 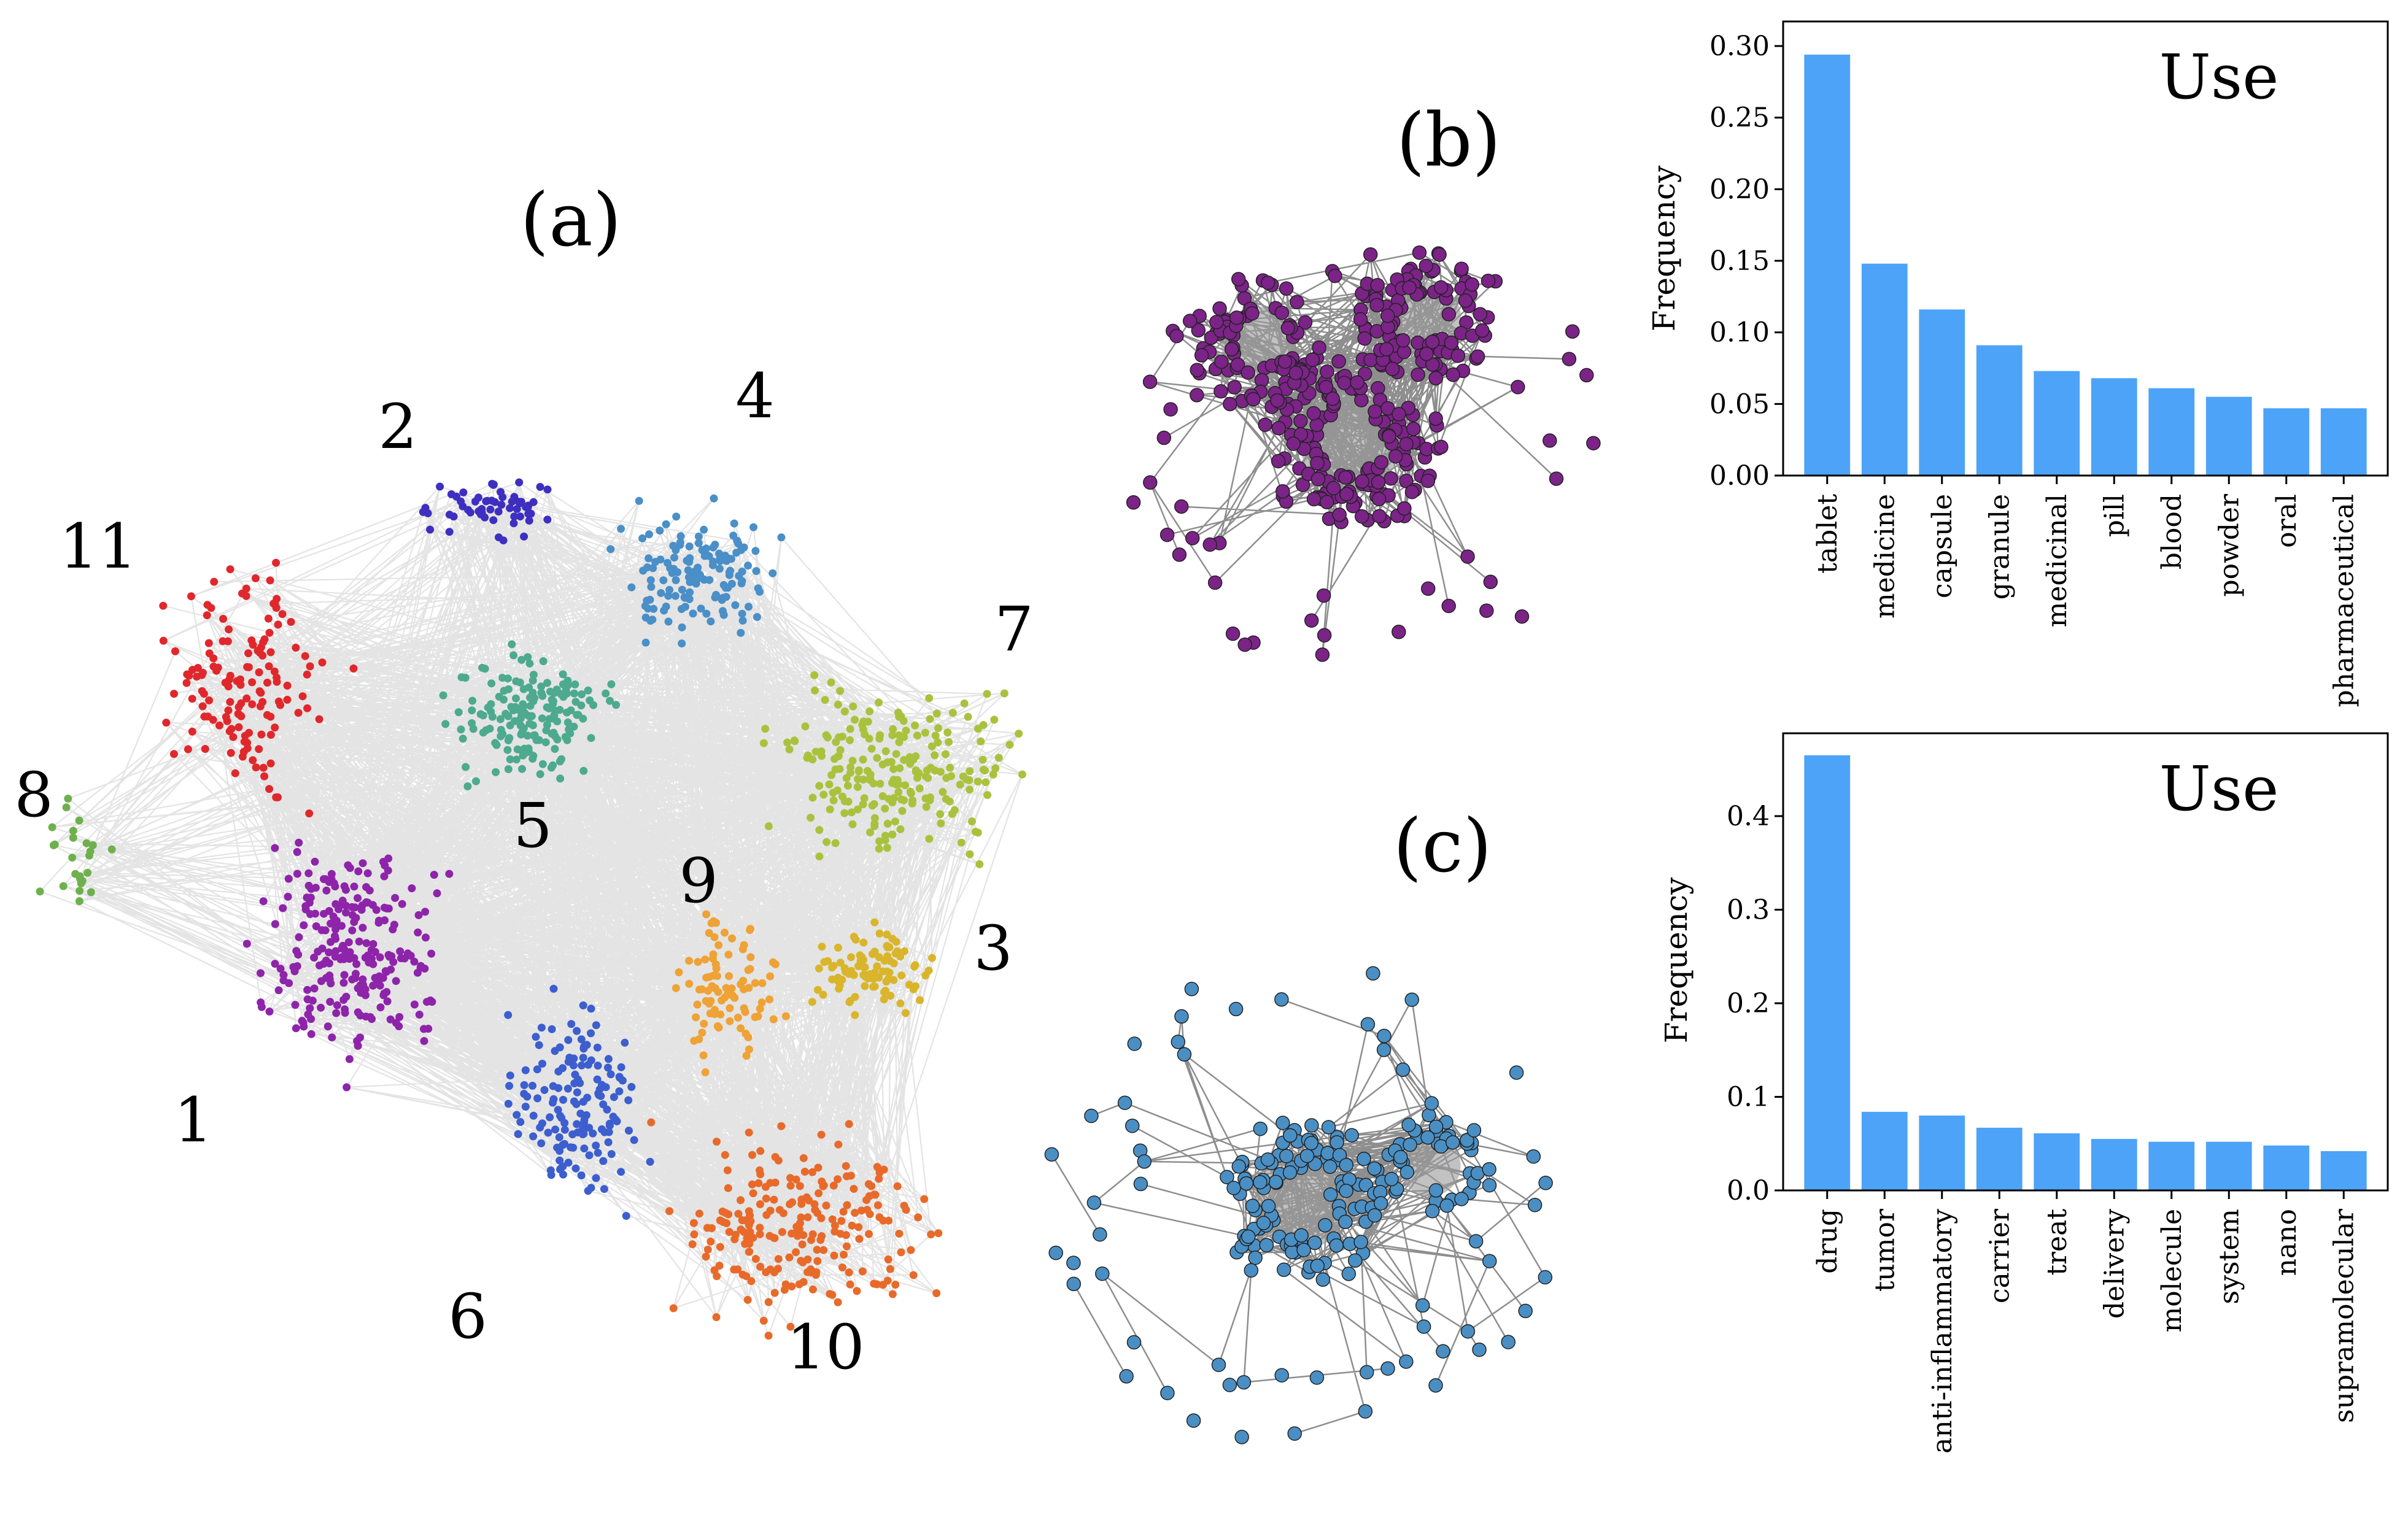 I want to click on chart-bottom-bar-molecule, so click(x=2171, y=1165).